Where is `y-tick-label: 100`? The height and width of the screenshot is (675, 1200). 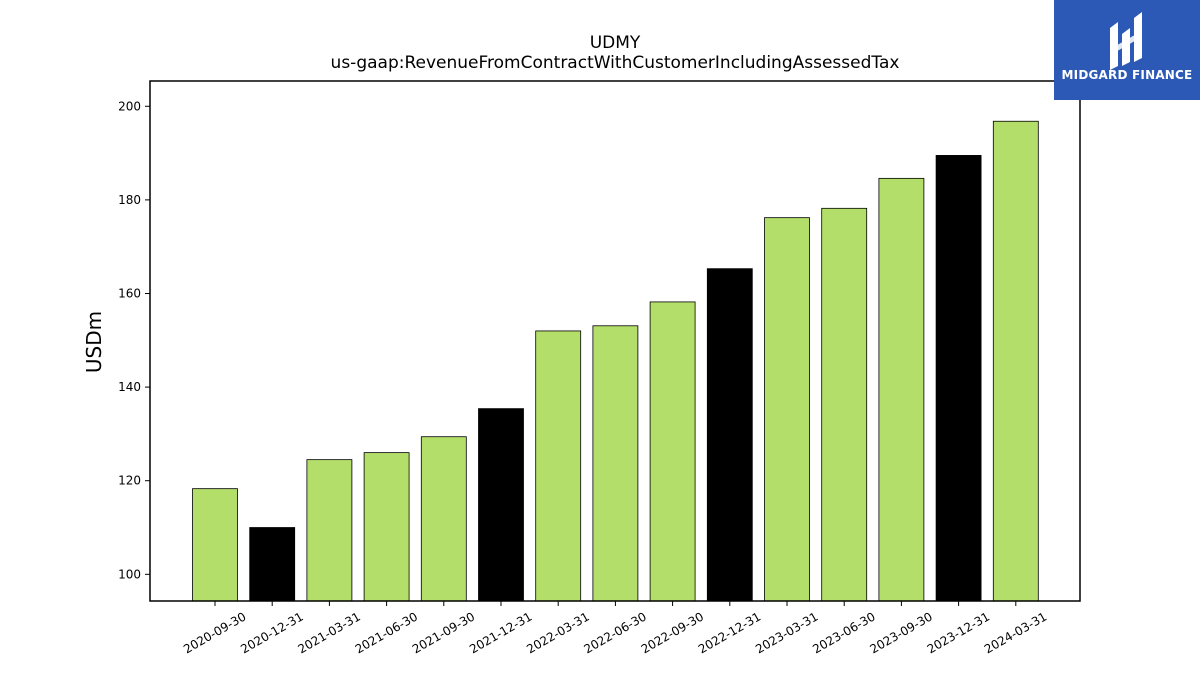
y-tick-label: 100 is located at coordinates (129, 574).